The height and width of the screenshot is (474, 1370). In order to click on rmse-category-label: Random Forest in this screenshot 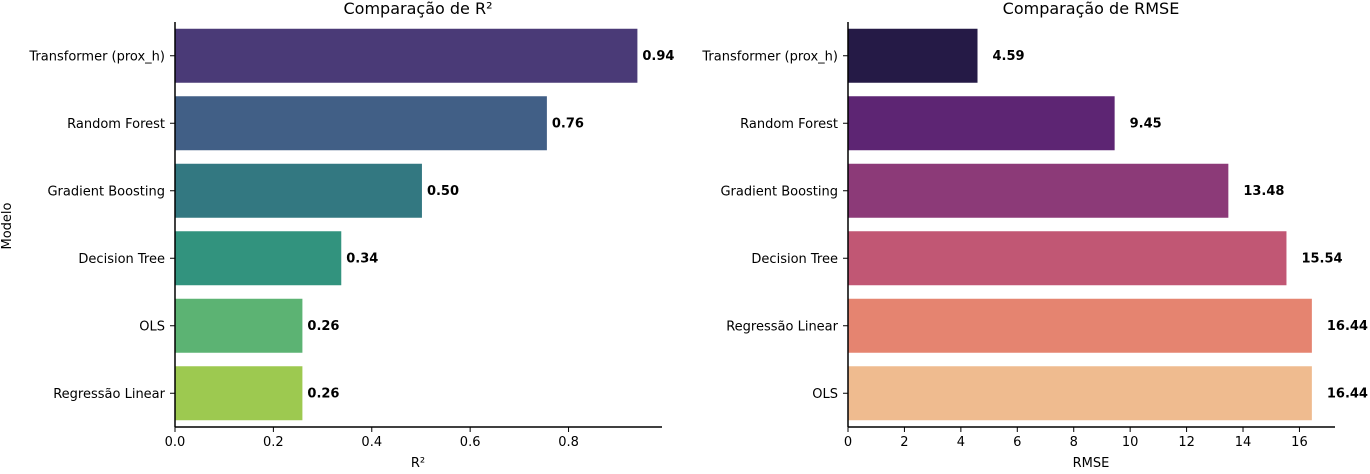, I will do `click(789, 124)`.